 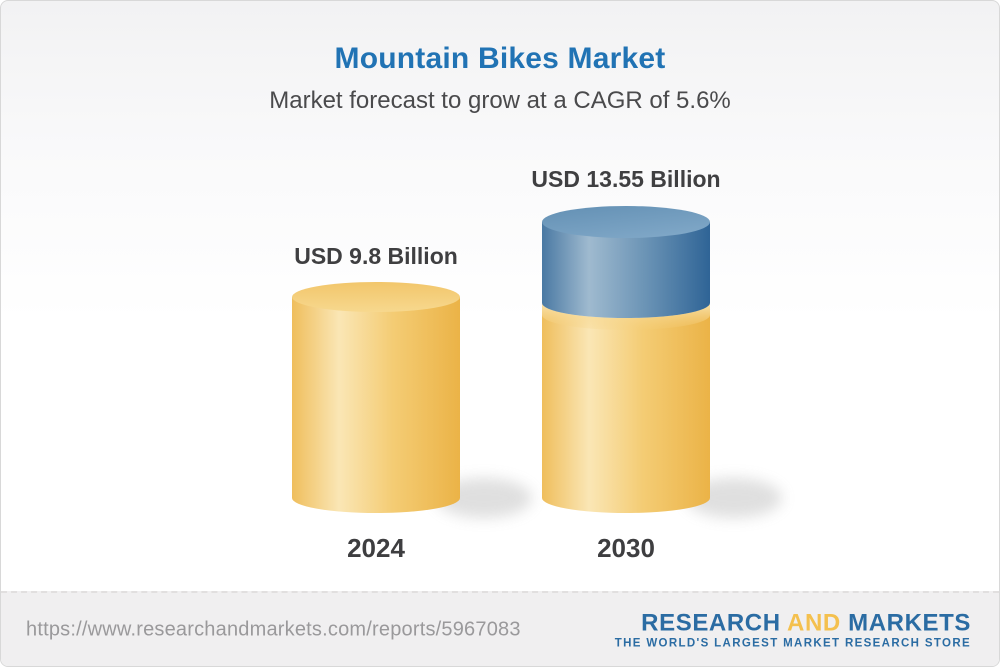 What do you see at coordinates (626, 222) in the screenshot?
I see `bar-2030-top-face` at bounding box center [626, 222].